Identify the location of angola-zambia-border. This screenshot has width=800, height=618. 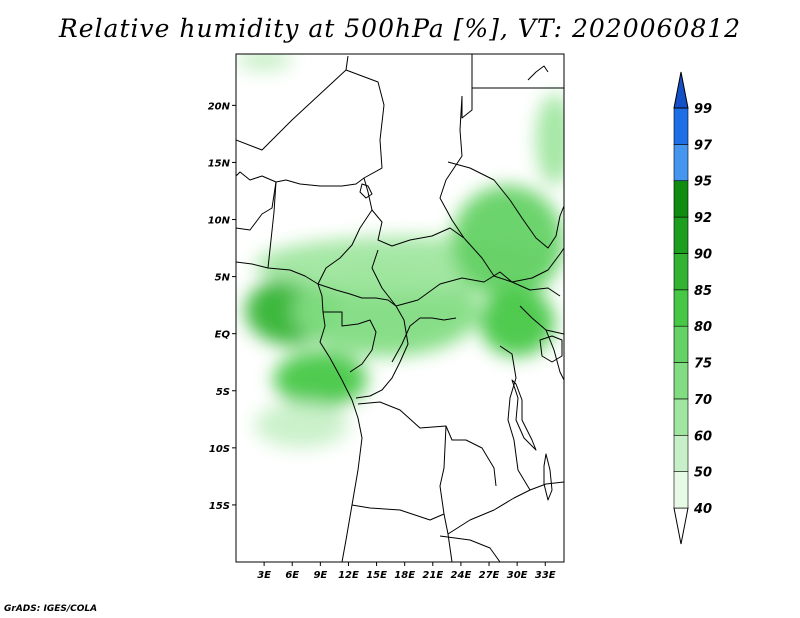
(446, 493).